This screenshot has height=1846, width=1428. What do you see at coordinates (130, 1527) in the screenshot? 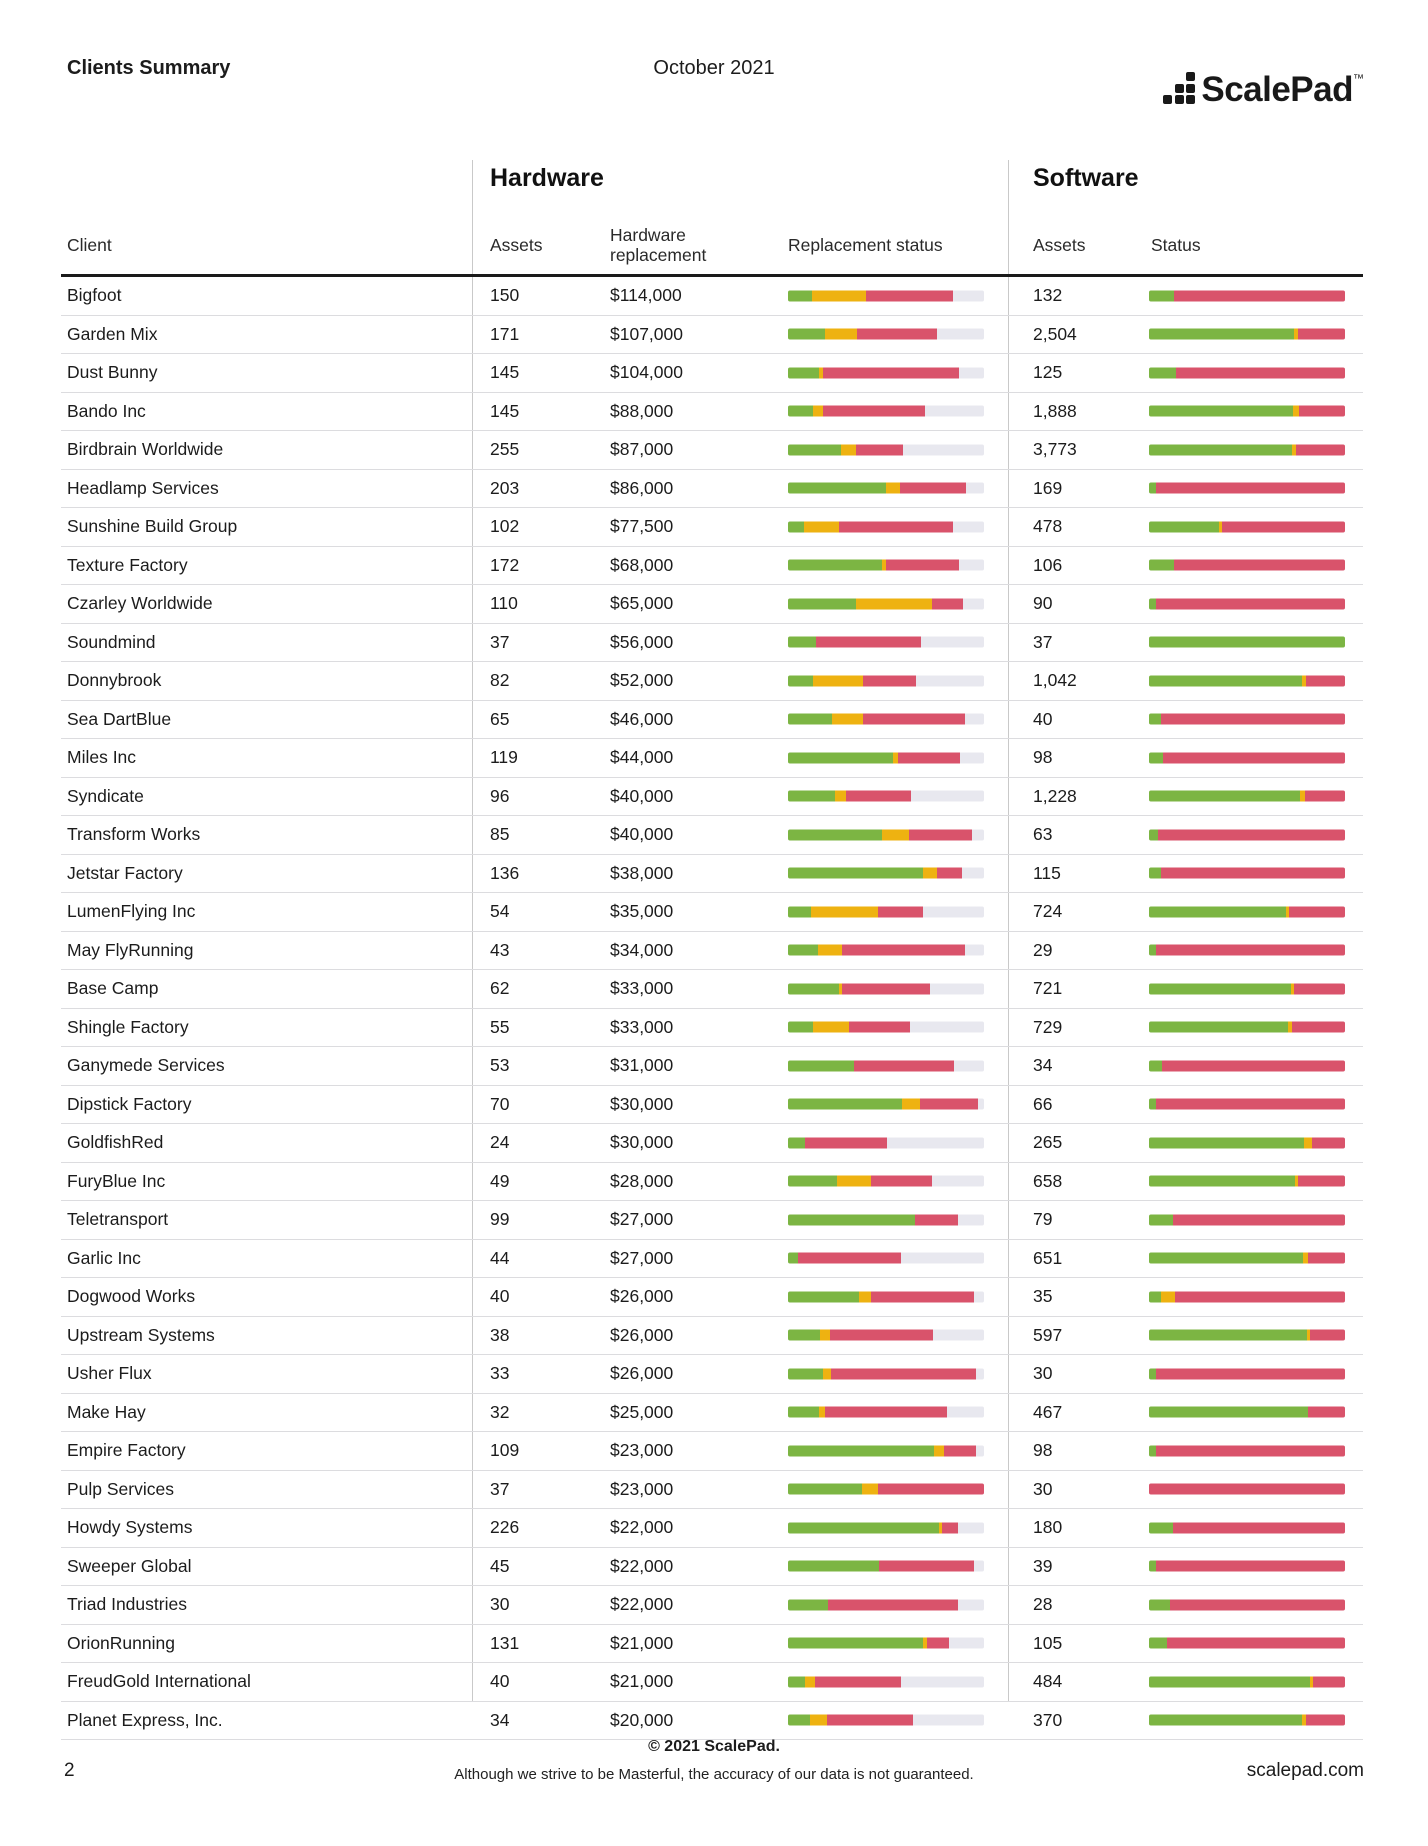
I see `client-name: Howdy Systems` at bounding box center [130, 1527].